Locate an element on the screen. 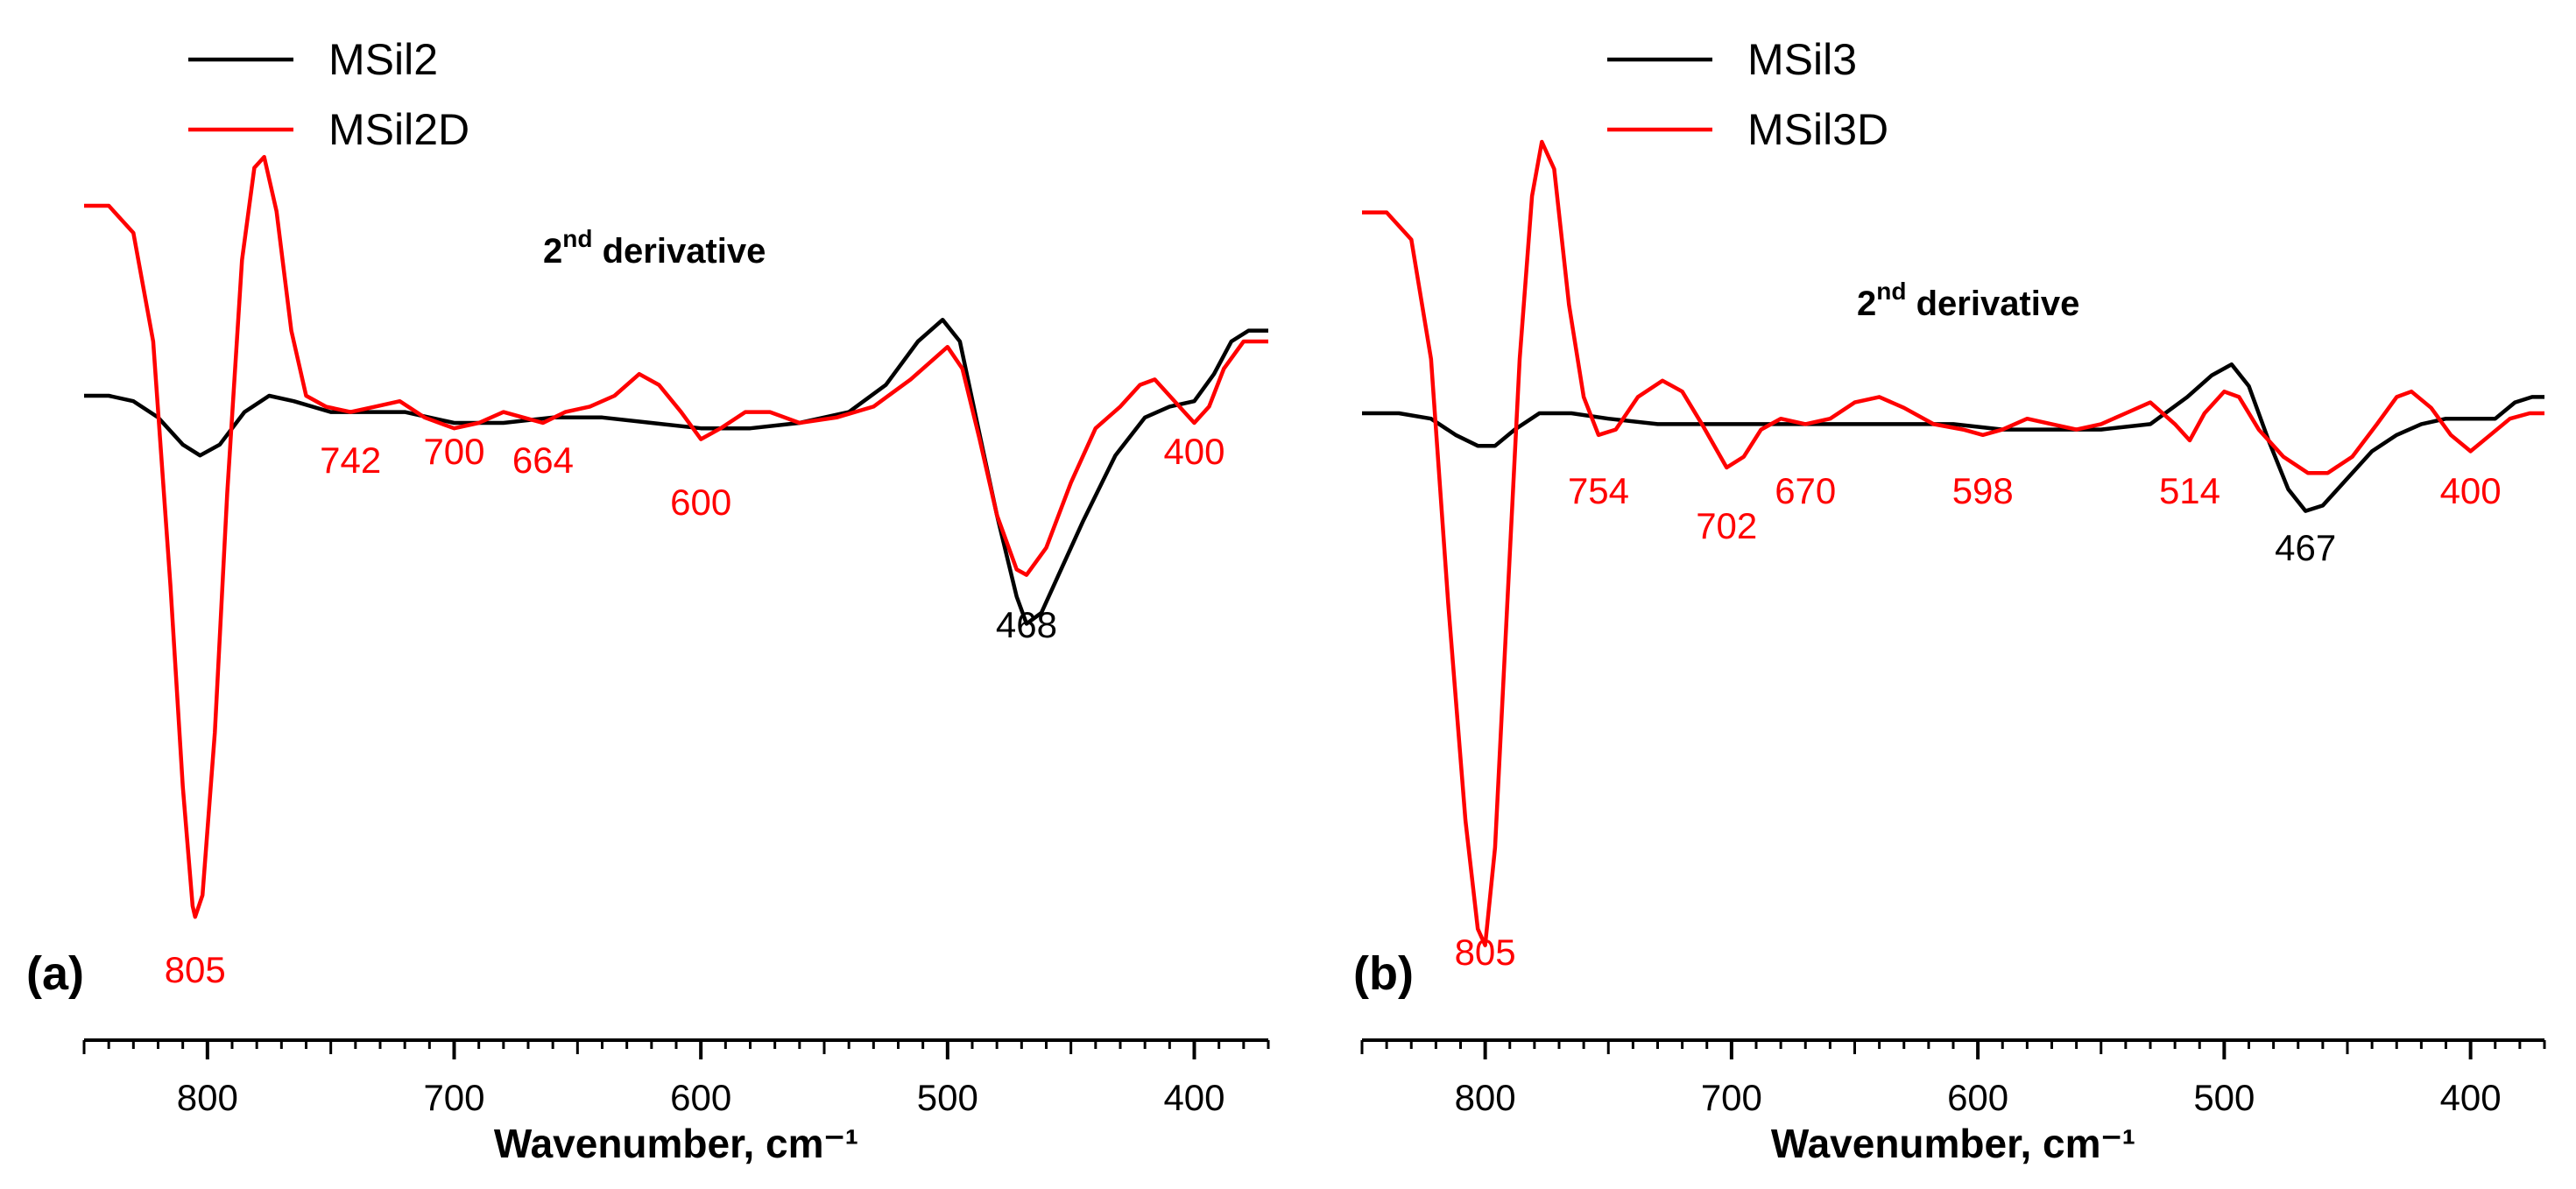 The height and width of the screenshot is (1189, 2576). legend-label-msil3: MSil3 is located at coordinates (1802, 59).